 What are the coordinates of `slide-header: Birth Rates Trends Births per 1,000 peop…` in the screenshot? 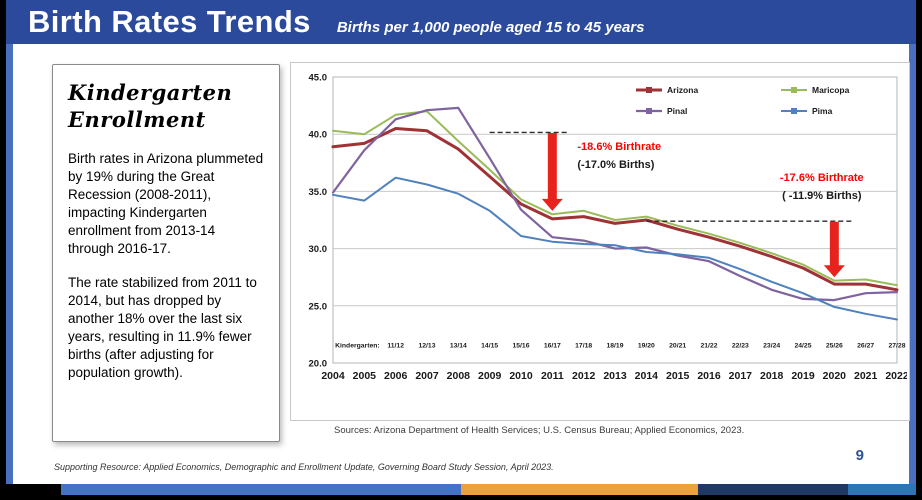 It's located at (461, 22).